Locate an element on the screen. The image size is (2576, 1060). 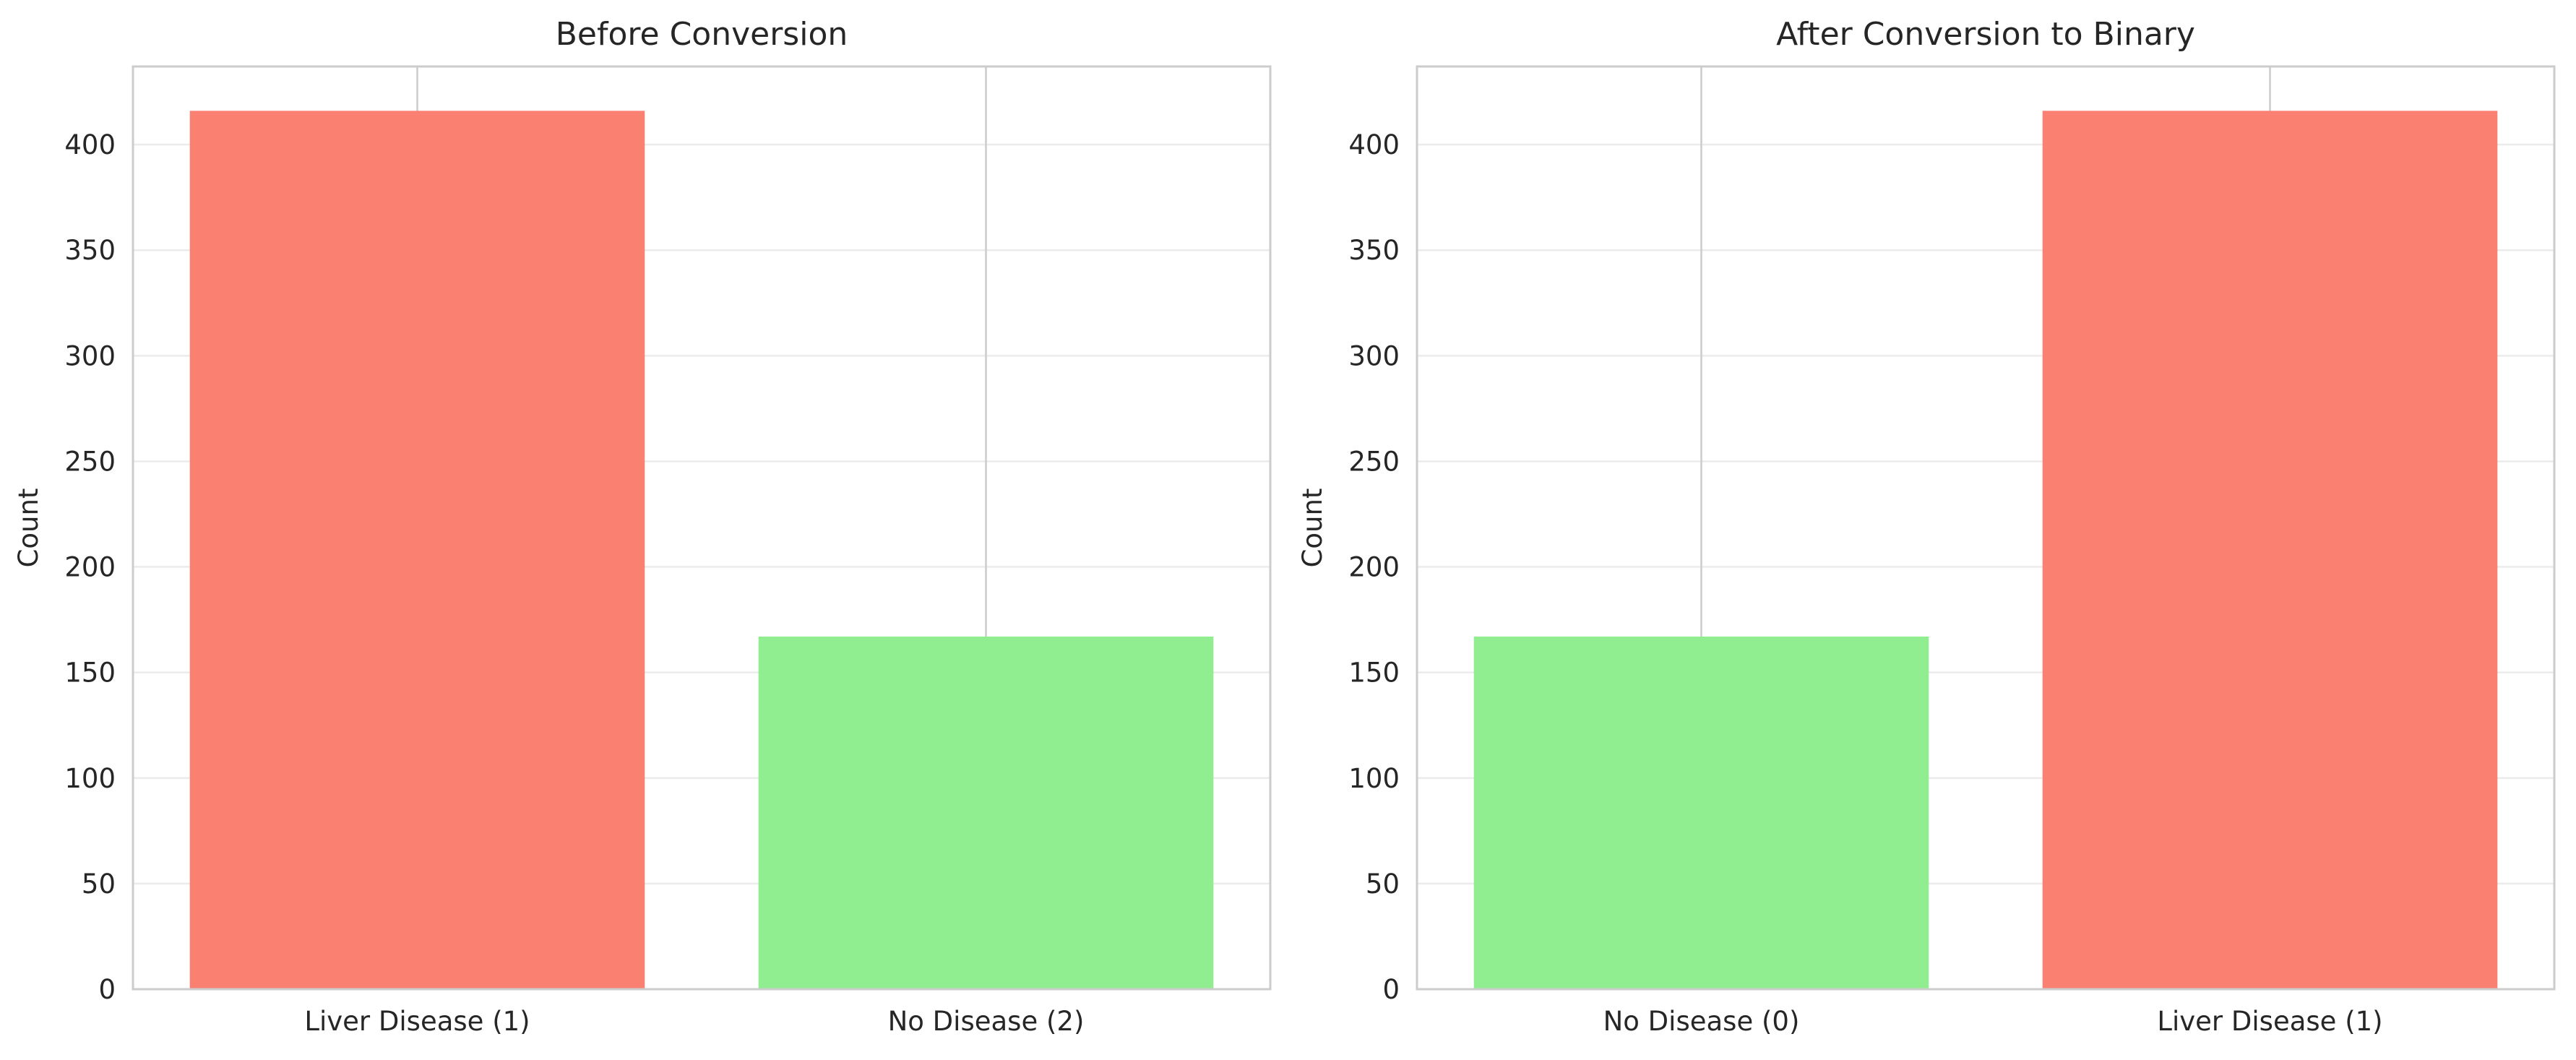
chart-title: Before Conversion is located at coordinates (702, 34).